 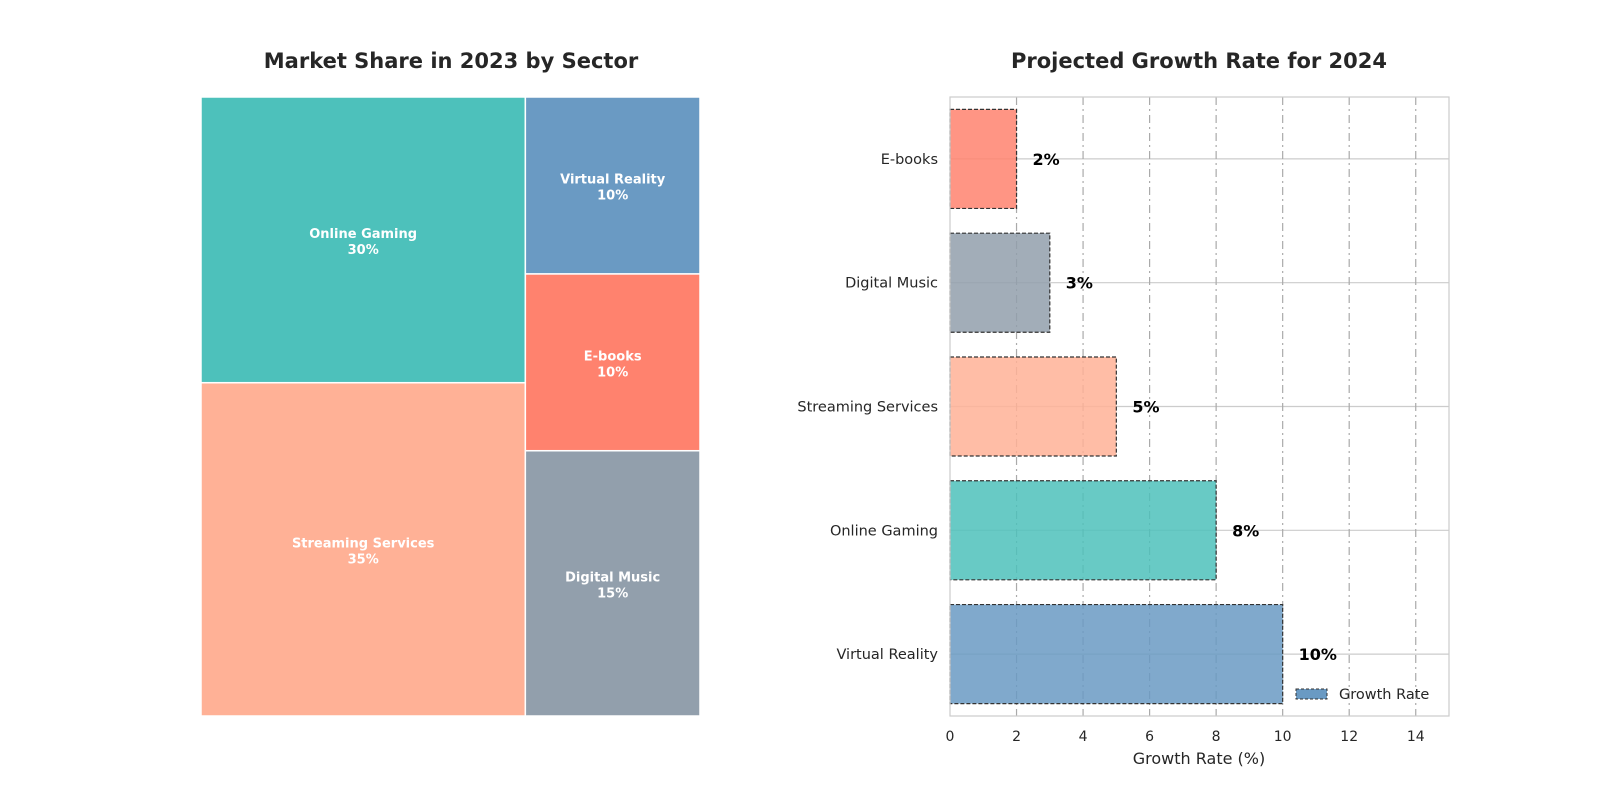 What do you see at coordinates (1079, 283) in the screenshot?
I see `bar-value-label: 3%` at bounding box center [1079, 283].